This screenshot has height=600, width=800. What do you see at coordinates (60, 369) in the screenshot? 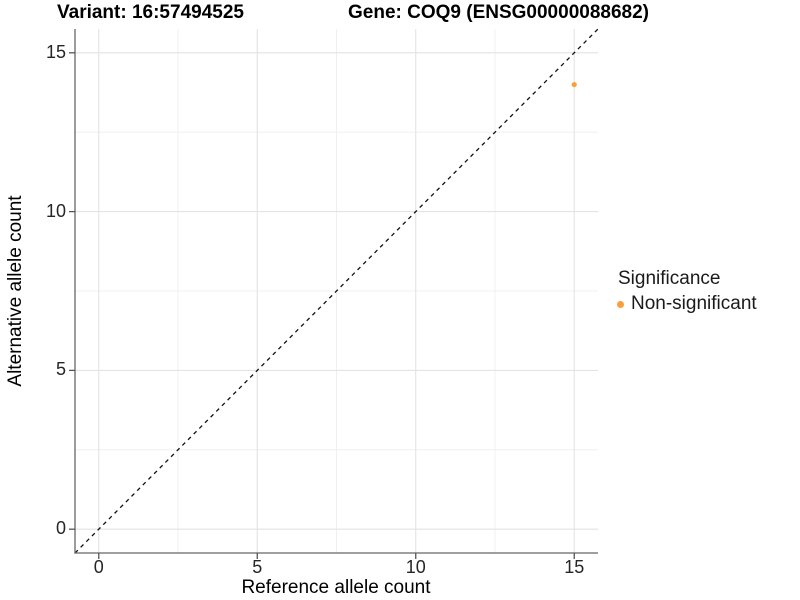
I see `y-tick-label: 5` at bounding box center [60, 369].